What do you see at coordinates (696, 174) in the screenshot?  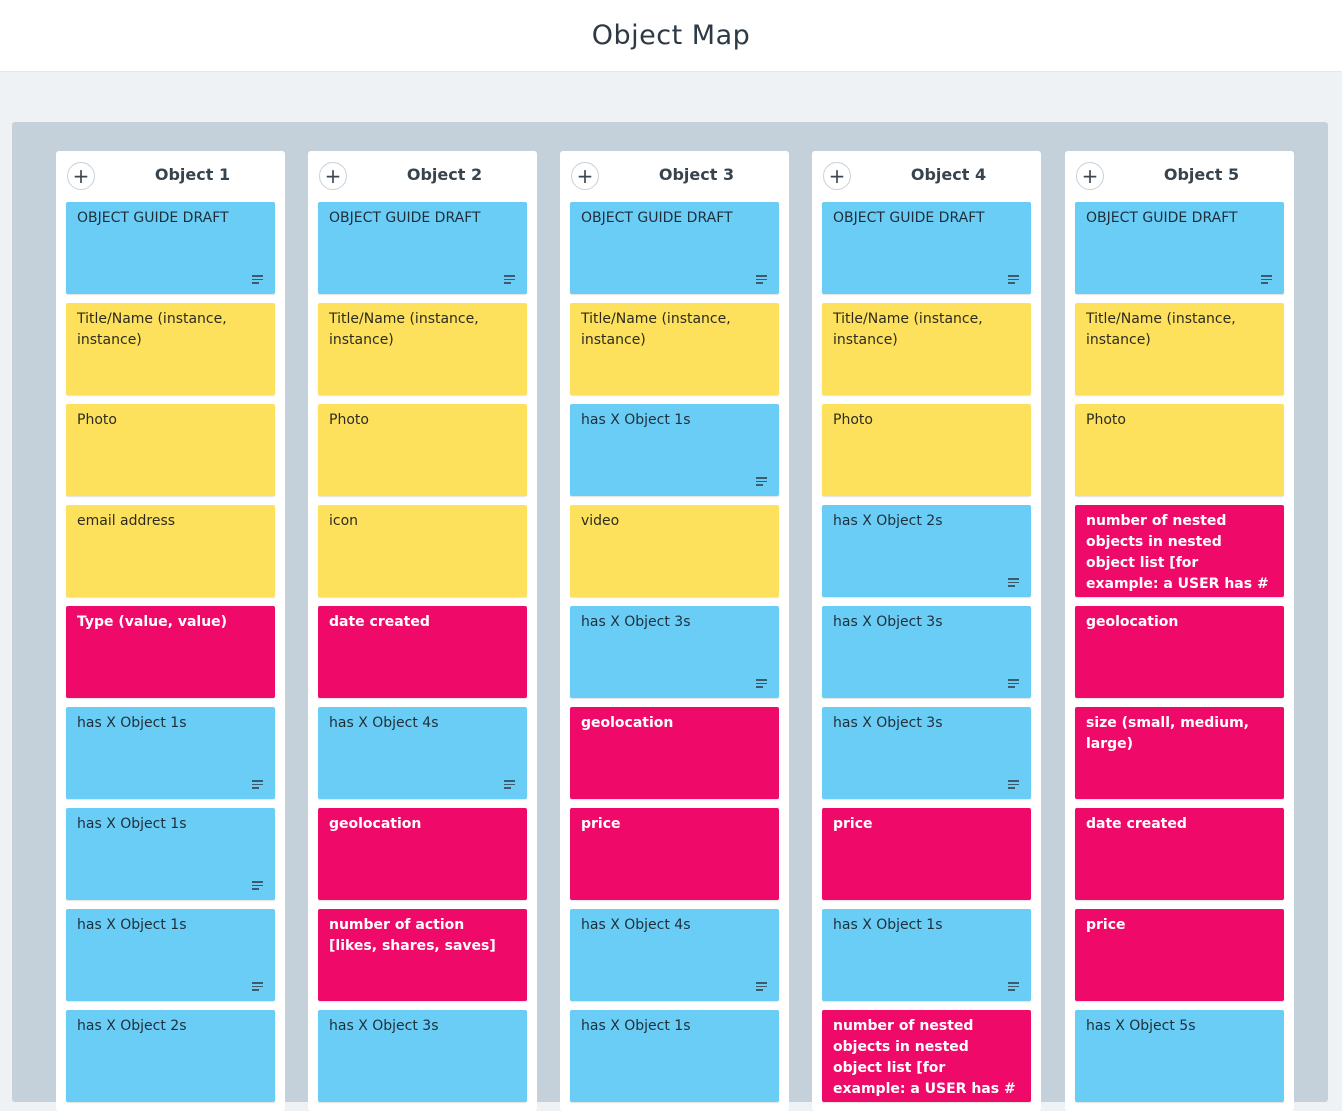 I see `column-title: Object 3` at bounding box center [696, 174].